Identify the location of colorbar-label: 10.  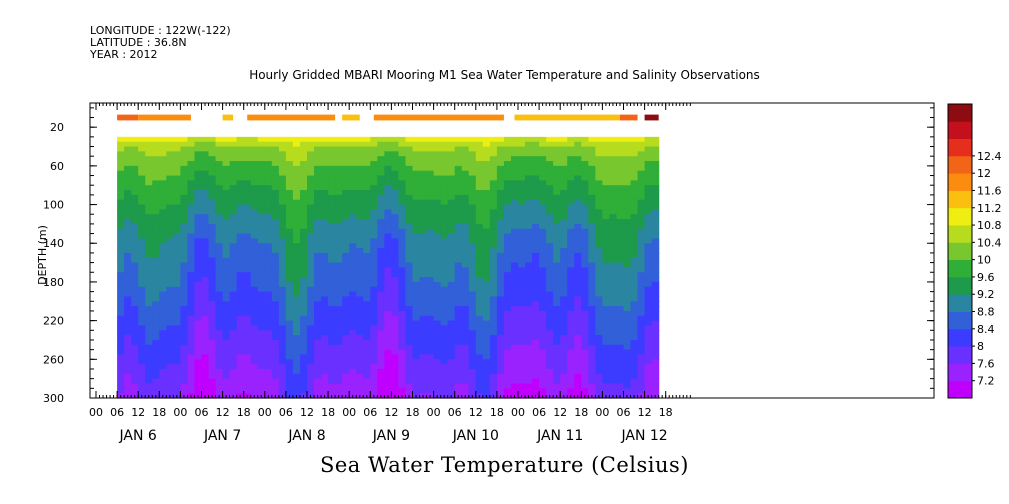
(984, 260).